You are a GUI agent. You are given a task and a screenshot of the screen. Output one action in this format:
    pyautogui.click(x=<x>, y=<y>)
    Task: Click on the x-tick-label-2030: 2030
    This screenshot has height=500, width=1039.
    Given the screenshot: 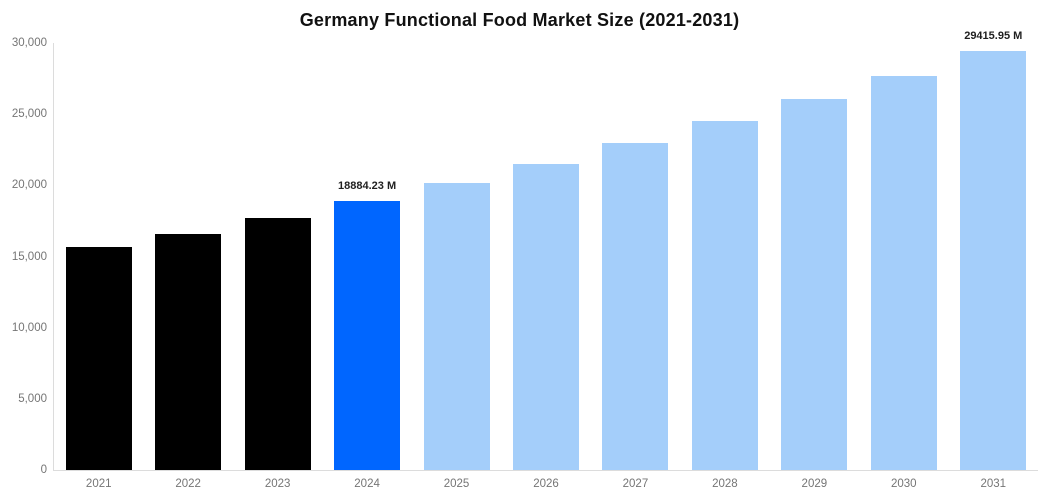 What is the action you would take?
    pyautogui.click(x=904, y=484)
    